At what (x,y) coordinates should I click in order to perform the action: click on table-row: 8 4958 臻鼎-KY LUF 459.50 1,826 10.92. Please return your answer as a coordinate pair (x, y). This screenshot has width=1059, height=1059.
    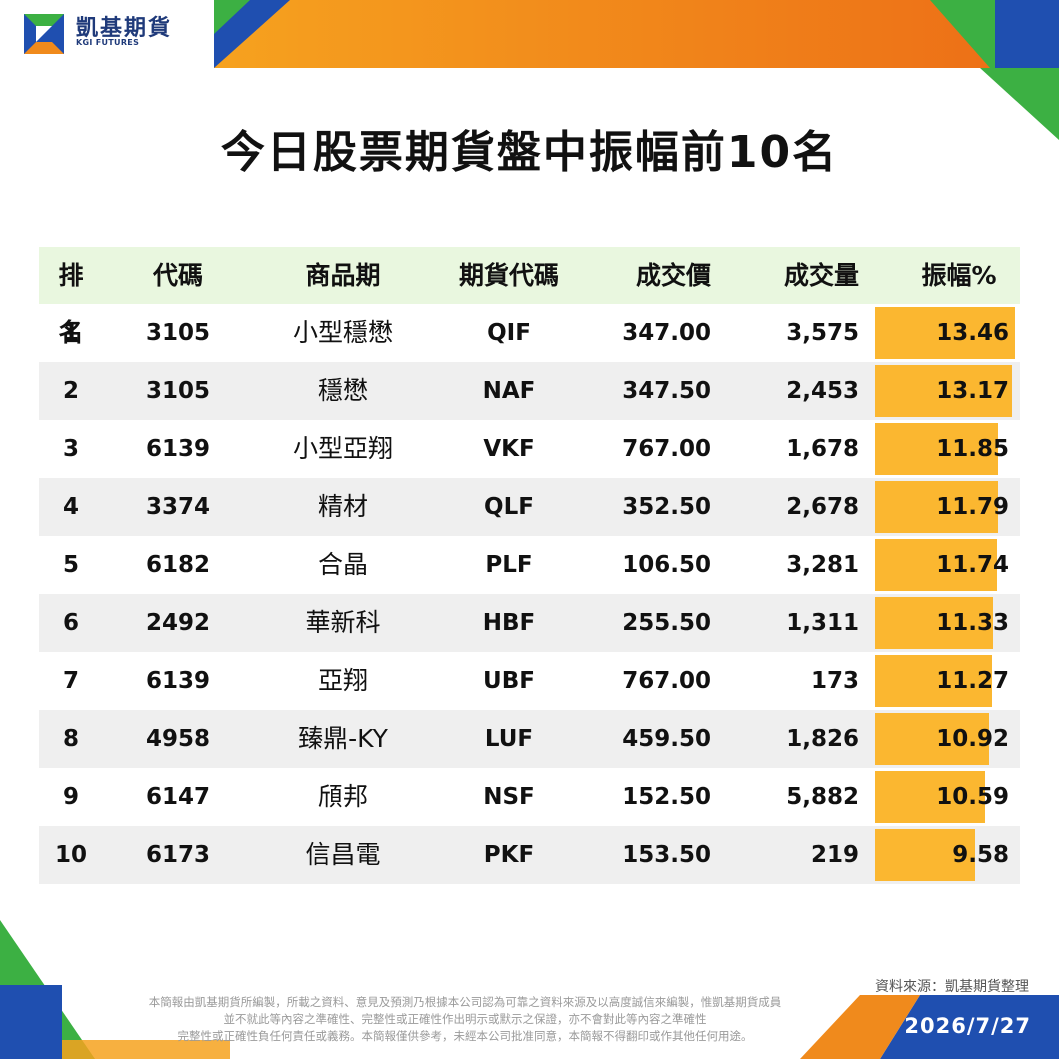
    Looking at the image, I should click on (529, 739).